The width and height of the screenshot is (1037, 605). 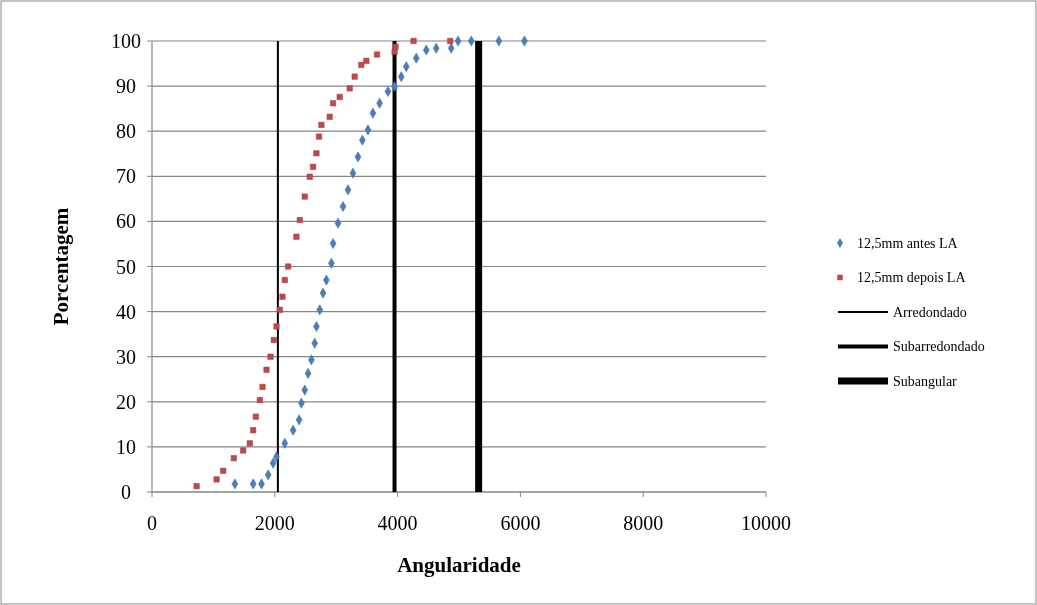 What do you see at coordinates (766, 523) in the screenshot?
I see `x-tick-label: 10000` at bounding box center [766, 523].